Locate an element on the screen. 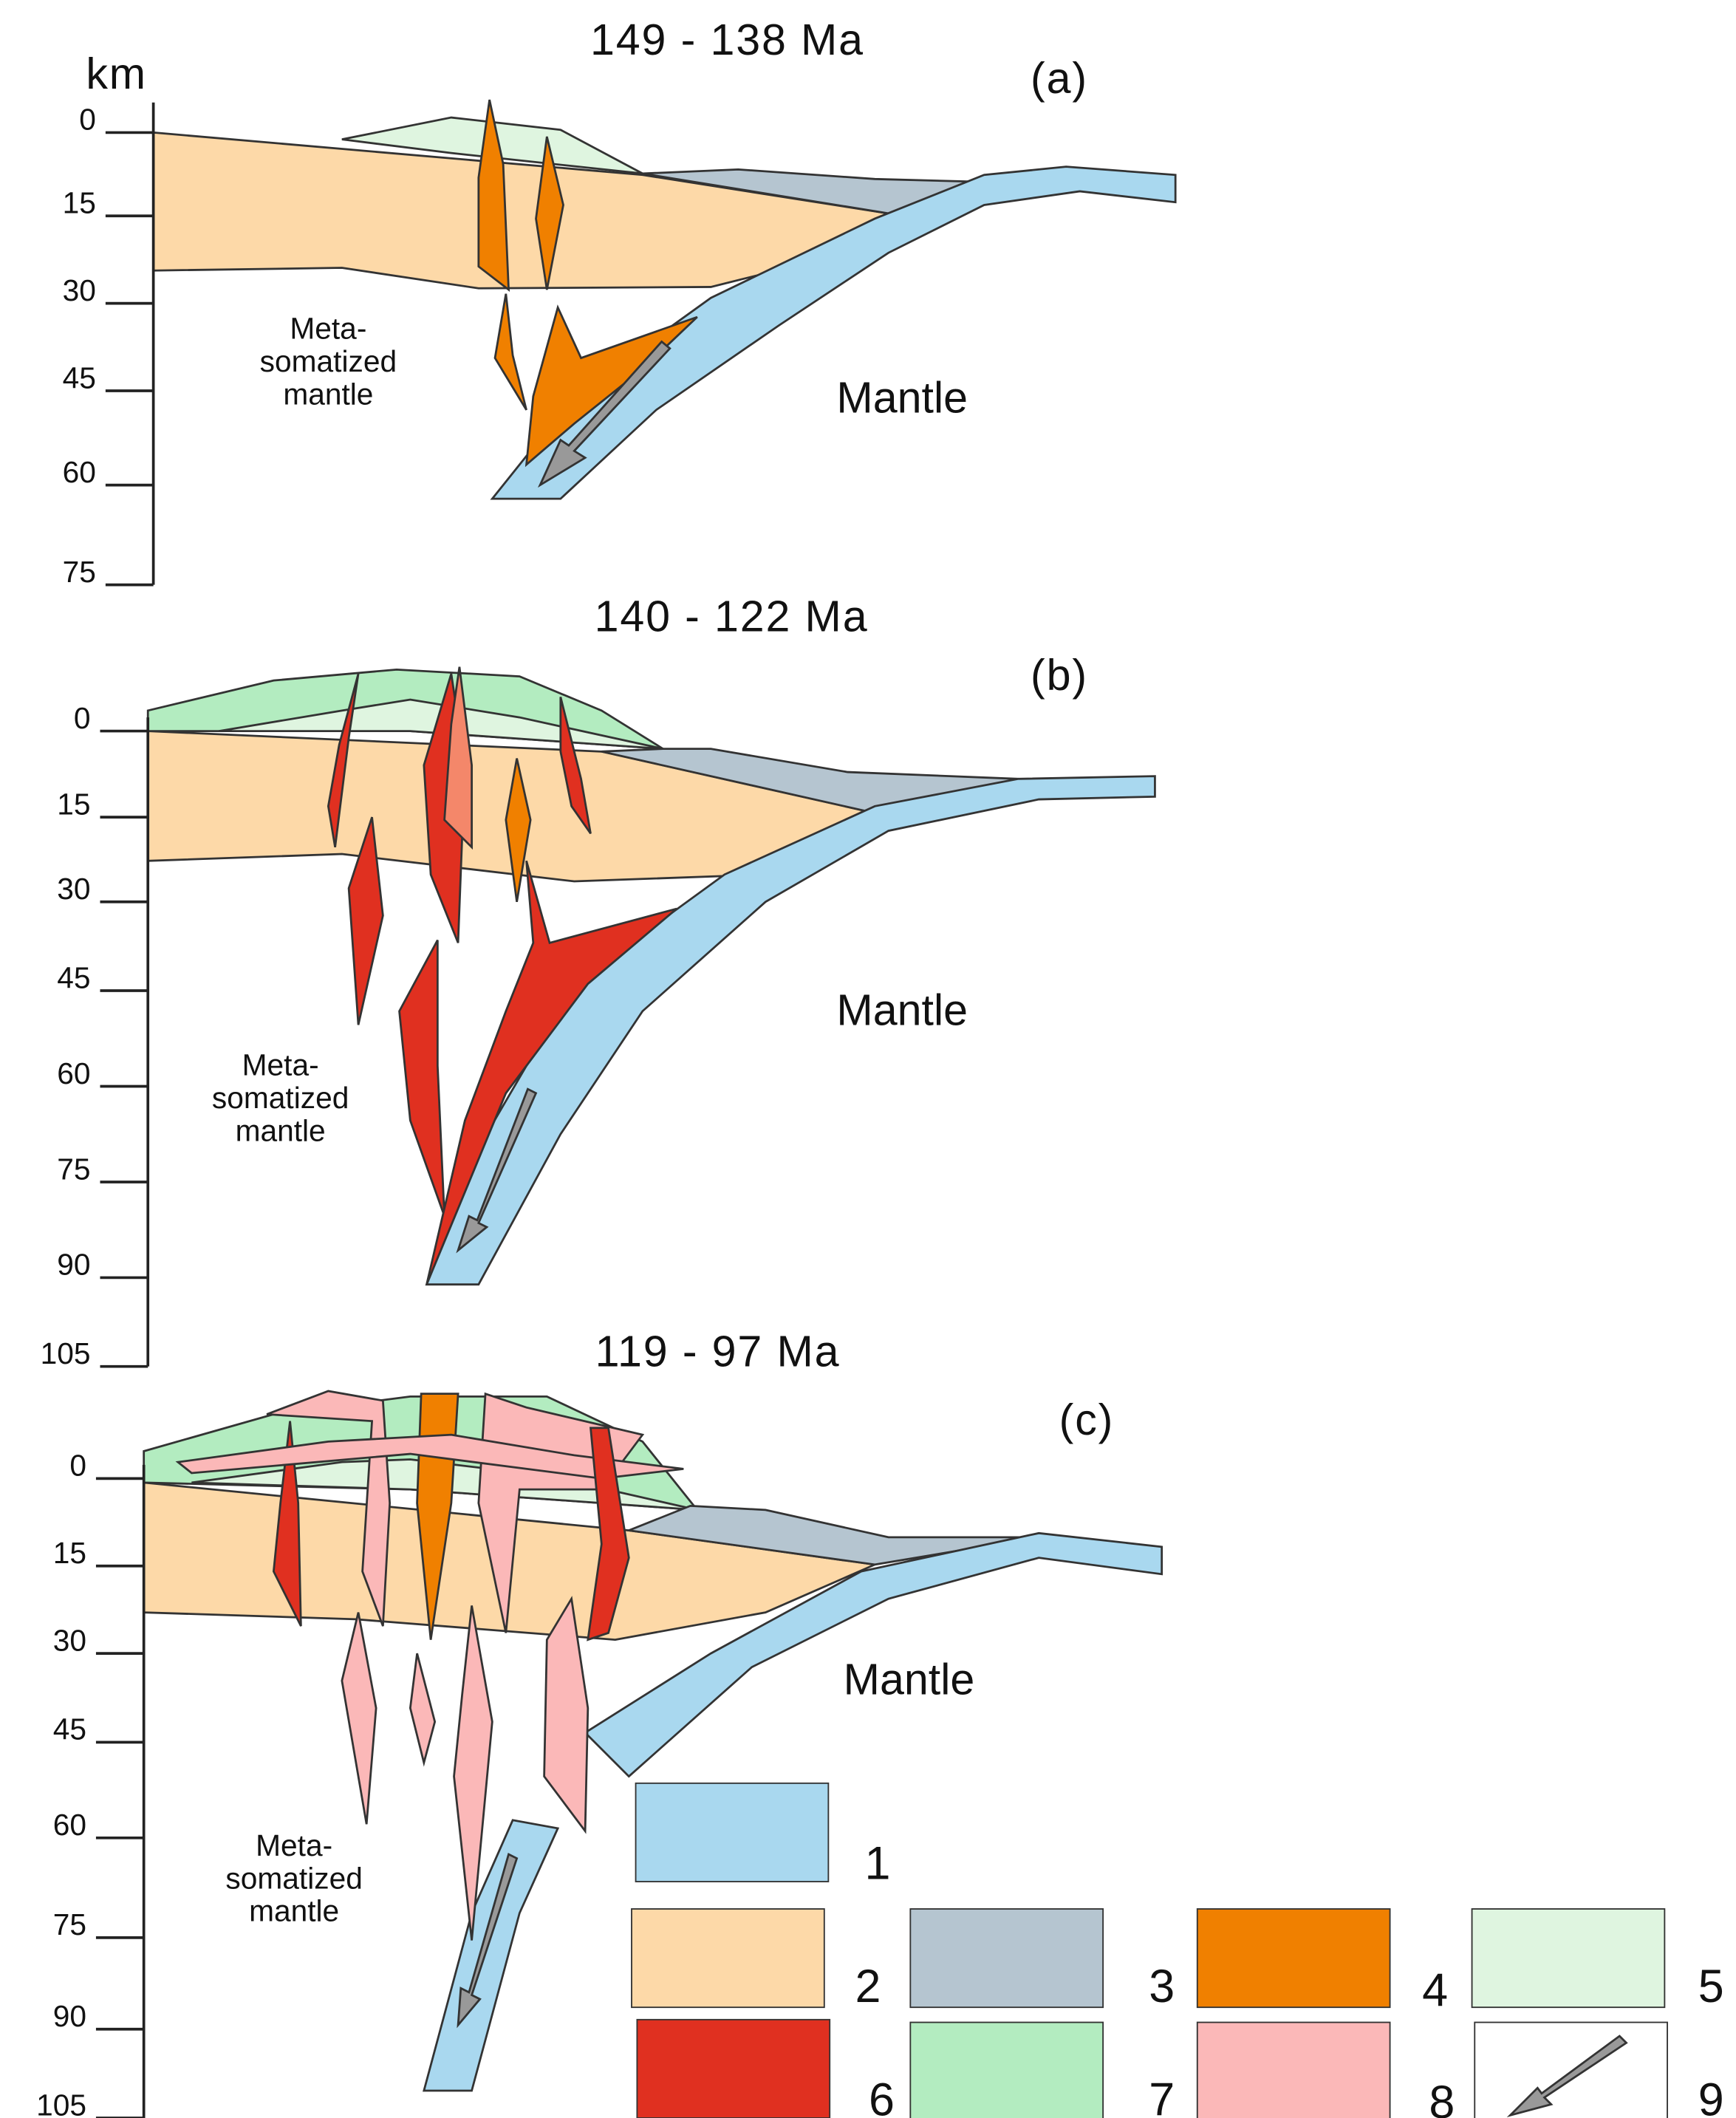 The width and height of the screenshot is (1736, 2118). panel-label: (b) is located at coordinates (1059, 675).